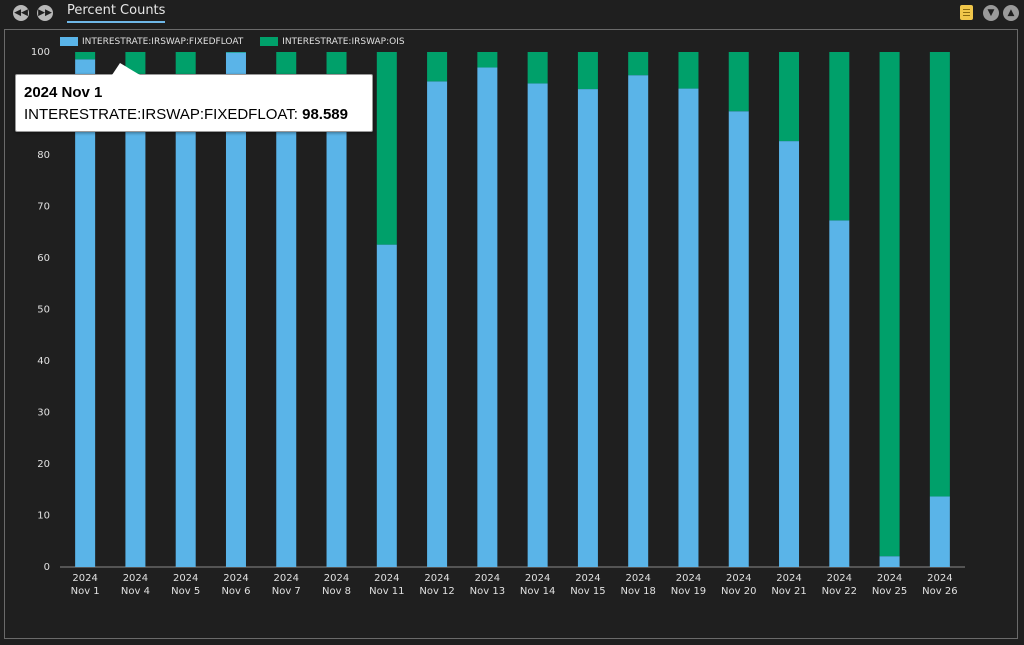 This screenshot has width=1024, height=645. I want to click on x-tick-label-day: Nov 4, so click(135, 591).